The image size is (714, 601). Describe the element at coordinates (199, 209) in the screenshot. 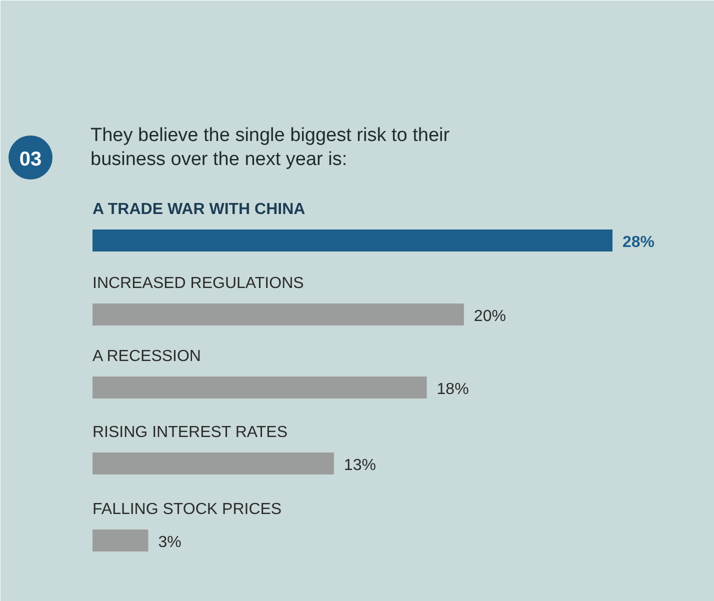

I see `y-tick-label: A TRADE WAR WITH CHINA` at that location.